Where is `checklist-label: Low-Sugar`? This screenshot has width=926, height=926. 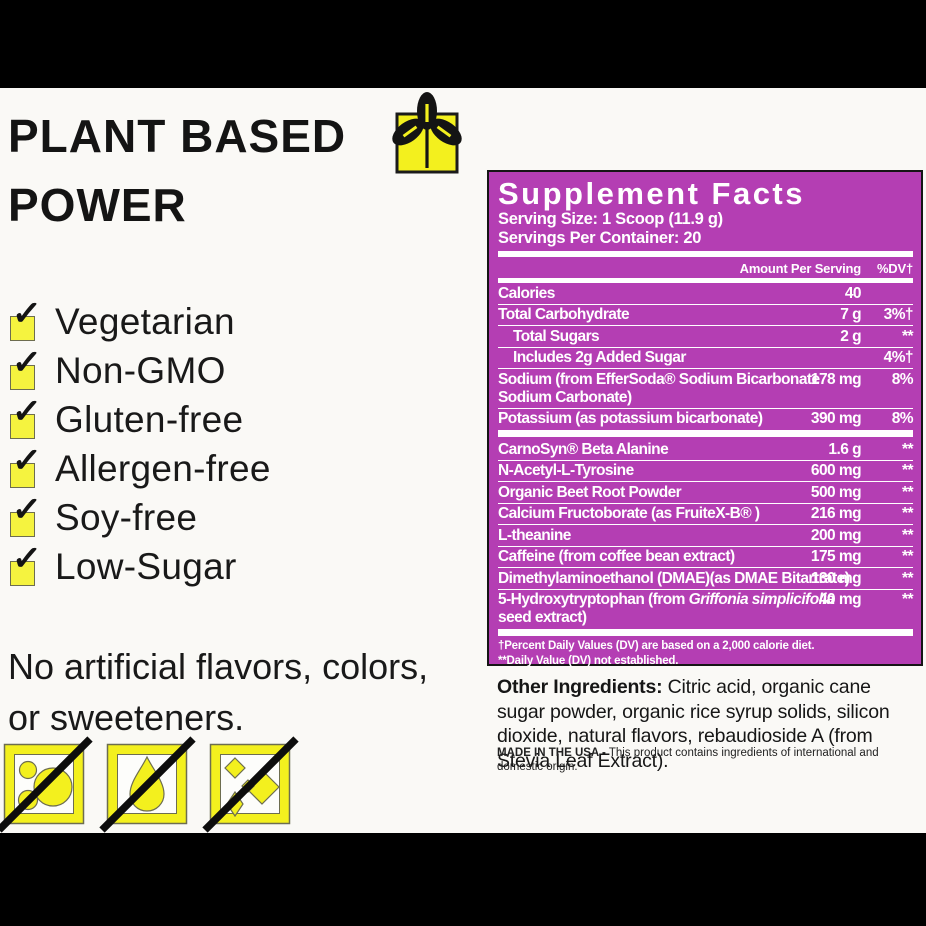
checklist-label: Low-Sugar is located at coordinates (146, 566).